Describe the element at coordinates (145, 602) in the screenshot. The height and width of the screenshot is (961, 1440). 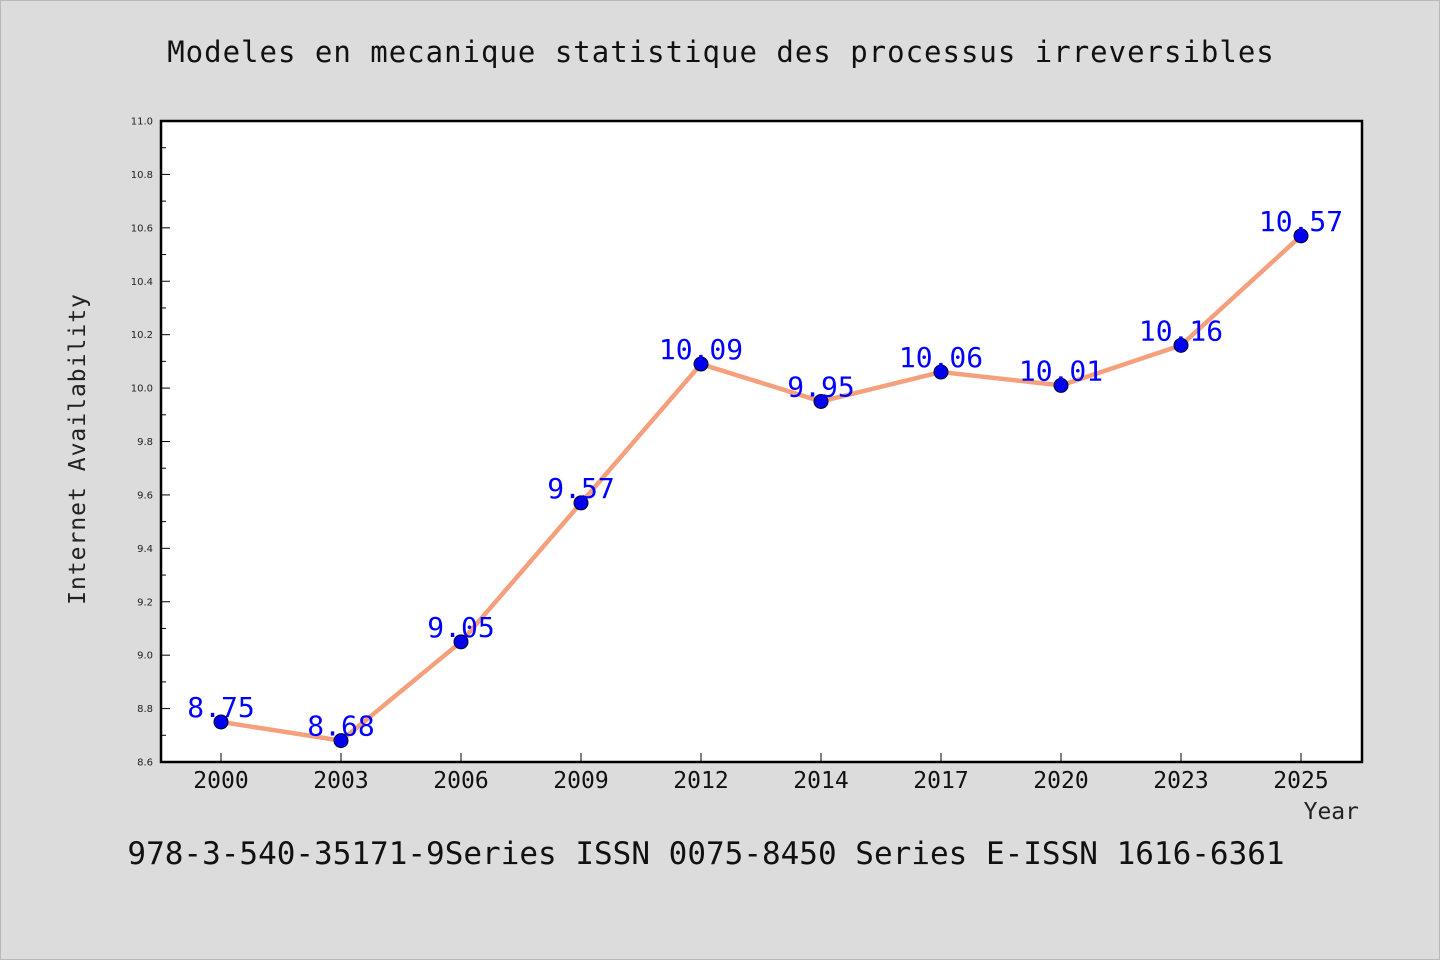
I see `y-tick-label: 9.2` at that location.